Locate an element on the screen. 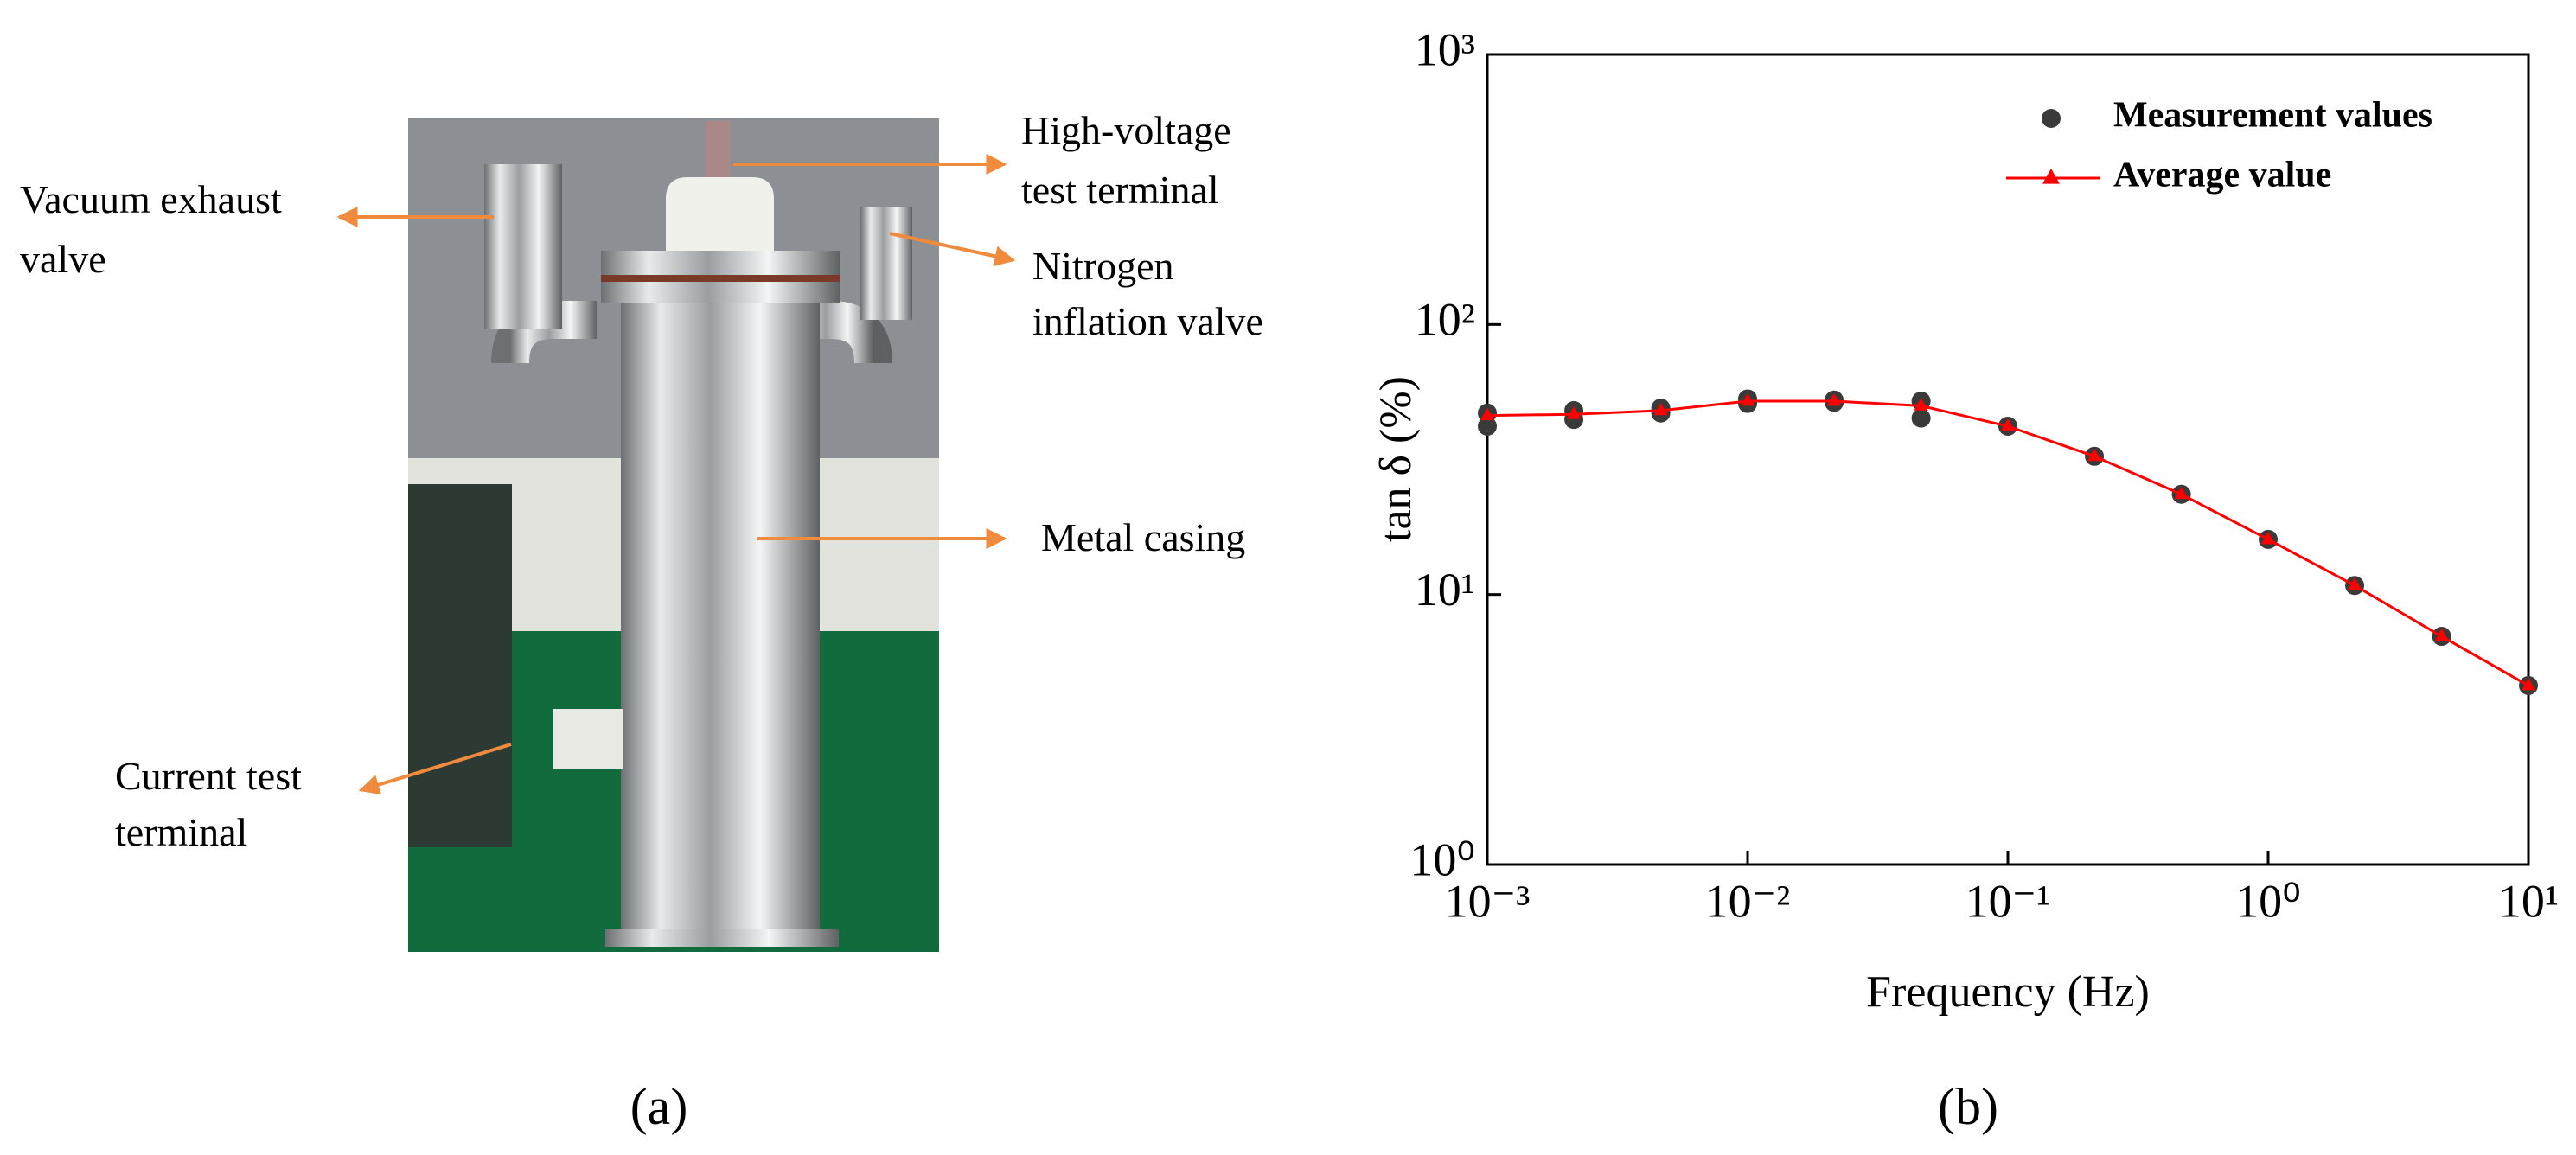 Image resolution: width=2576 pixels, height=1155 pixels. annotation: Current test is located at coordinates (209, 776).